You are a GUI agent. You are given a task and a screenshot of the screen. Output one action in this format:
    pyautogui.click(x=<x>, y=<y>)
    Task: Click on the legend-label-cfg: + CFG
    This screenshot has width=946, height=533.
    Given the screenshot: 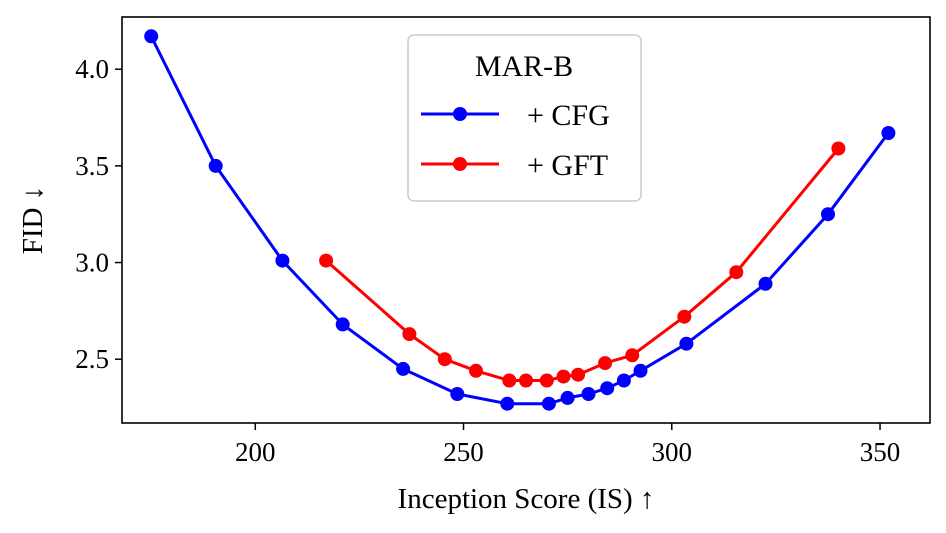 What is the action you would take?
    pyautogui.click(x=568, y=115)
    